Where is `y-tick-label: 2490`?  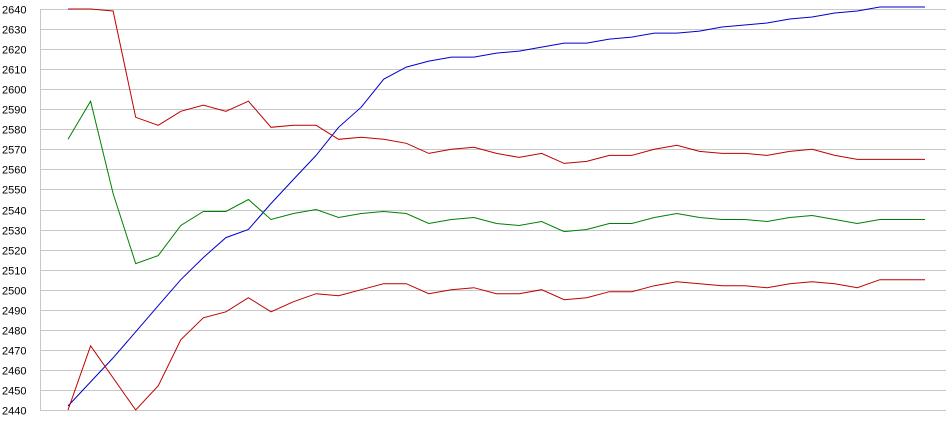
y-tick-label: 2490 is located at coordinates (14, 312).